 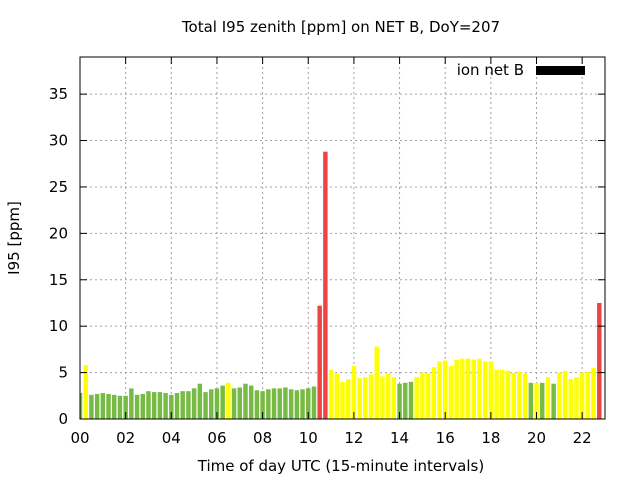 What do you see at coordinates (79, 438) in the screenshot?
I see `x-tick-label: 00` at bounding box center [79, 438].